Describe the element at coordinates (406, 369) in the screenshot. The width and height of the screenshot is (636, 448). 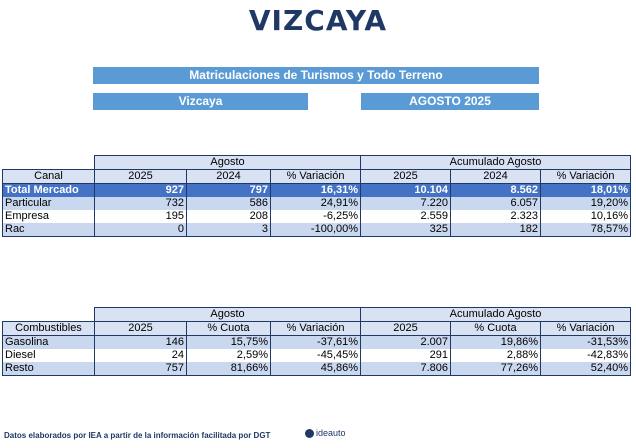
I see `cell: 7.806` at that location.